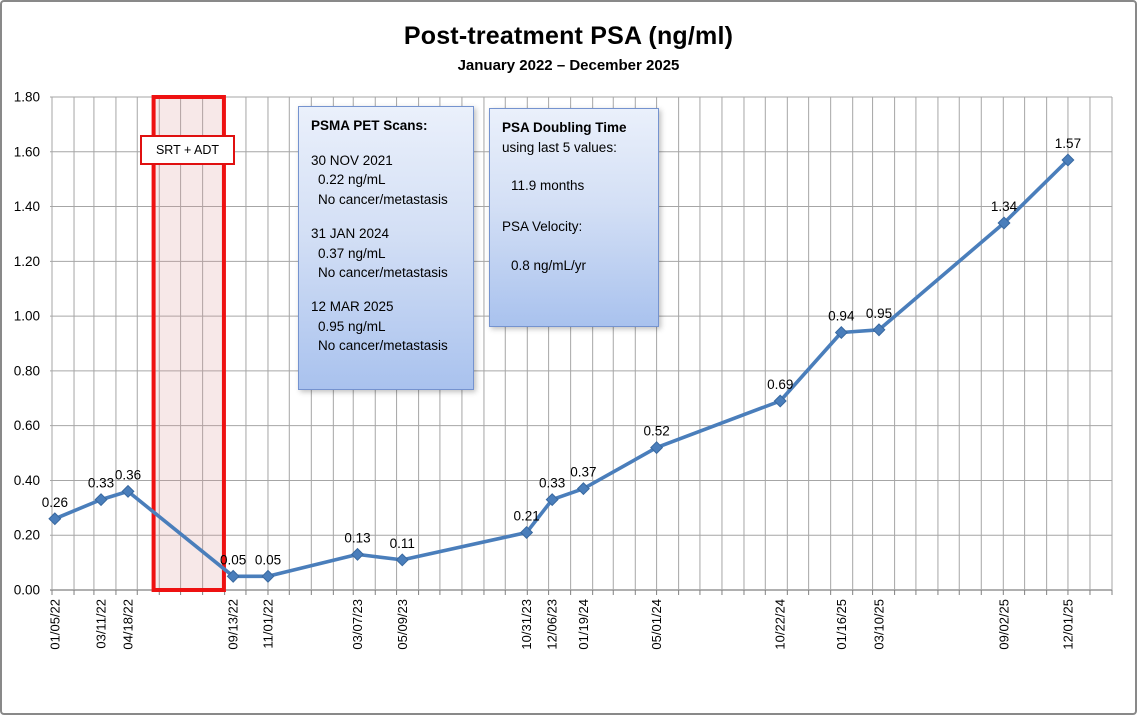 The width and height of the screenshot is (1137, 715). I want to click on treatment-region-border, so click(188, 343).